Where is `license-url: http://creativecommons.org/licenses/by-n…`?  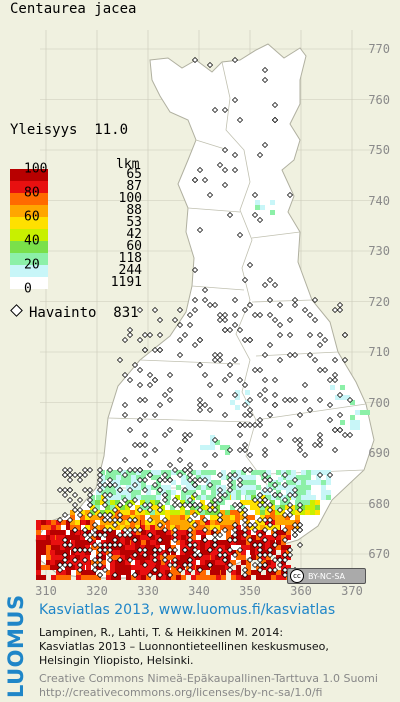
license-url: http://creativecommons.org/licenses/by-n… is located at coordinates (181, 692).